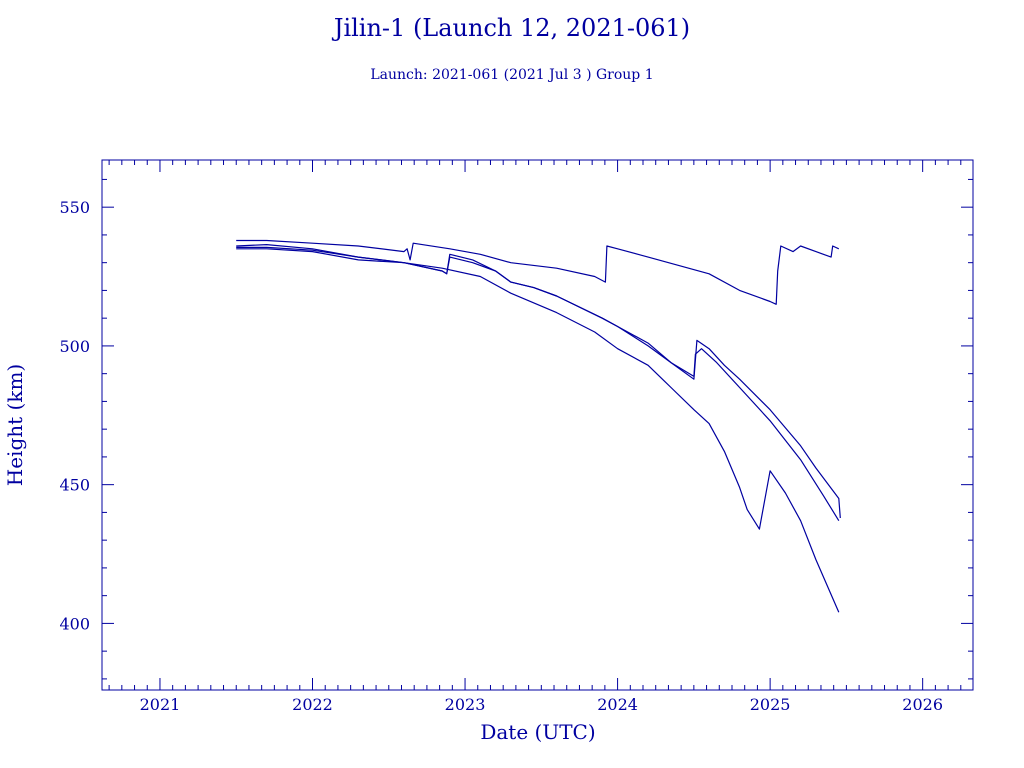 Image resolution: width=1024 pixels, height=768 pixels. What do you see at coordinates (617, 704) in the screenshot?
I see `x-tick-label: 2024` at bounding box center [617, 704].